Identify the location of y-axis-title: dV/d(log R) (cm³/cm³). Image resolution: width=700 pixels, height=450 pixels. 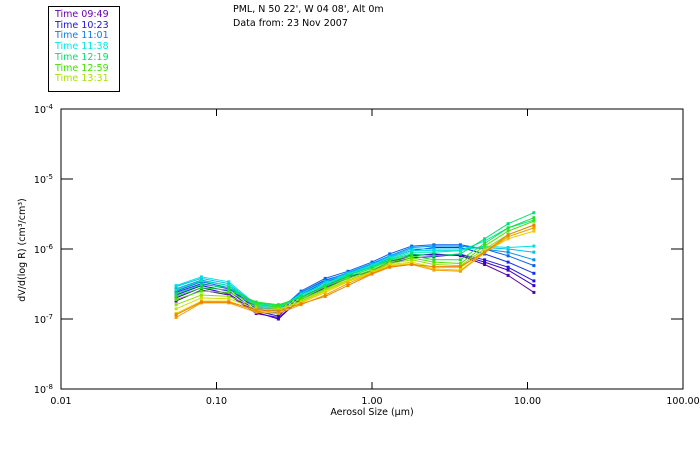
(22, 249).